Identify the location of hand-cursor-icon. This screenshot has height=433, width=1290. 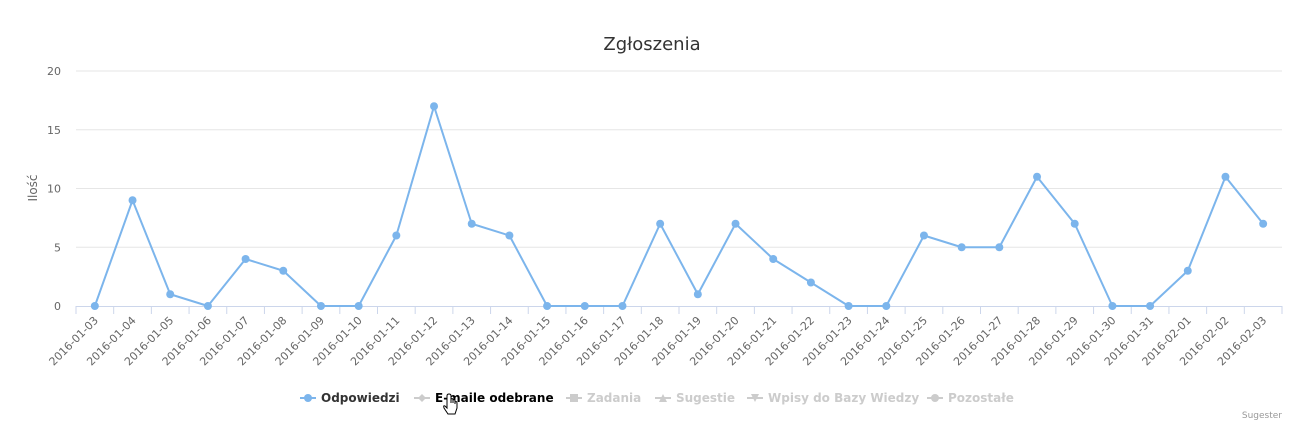
(450, 404).